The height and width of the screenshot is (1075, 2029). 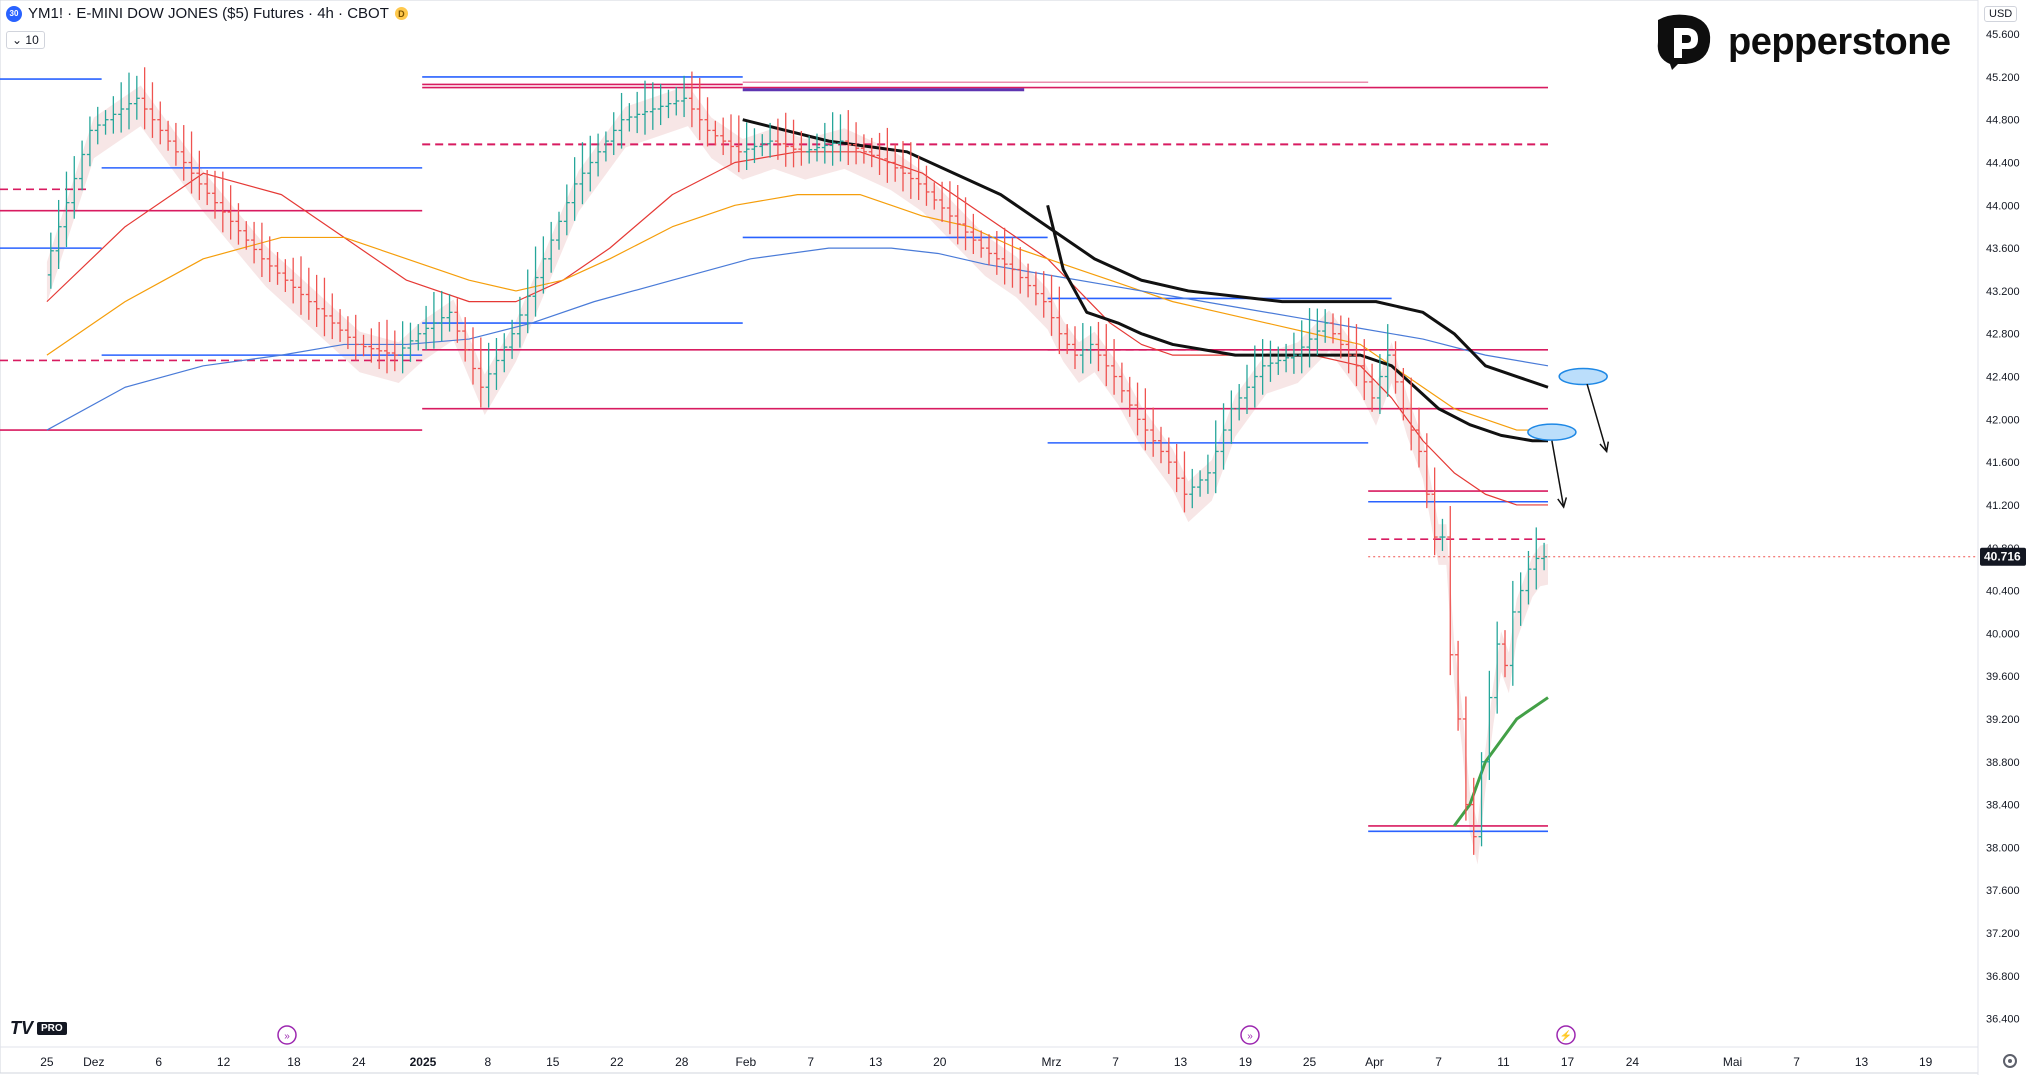 I want to click on pro-badge: PRO, so click(x=52, y=1028).